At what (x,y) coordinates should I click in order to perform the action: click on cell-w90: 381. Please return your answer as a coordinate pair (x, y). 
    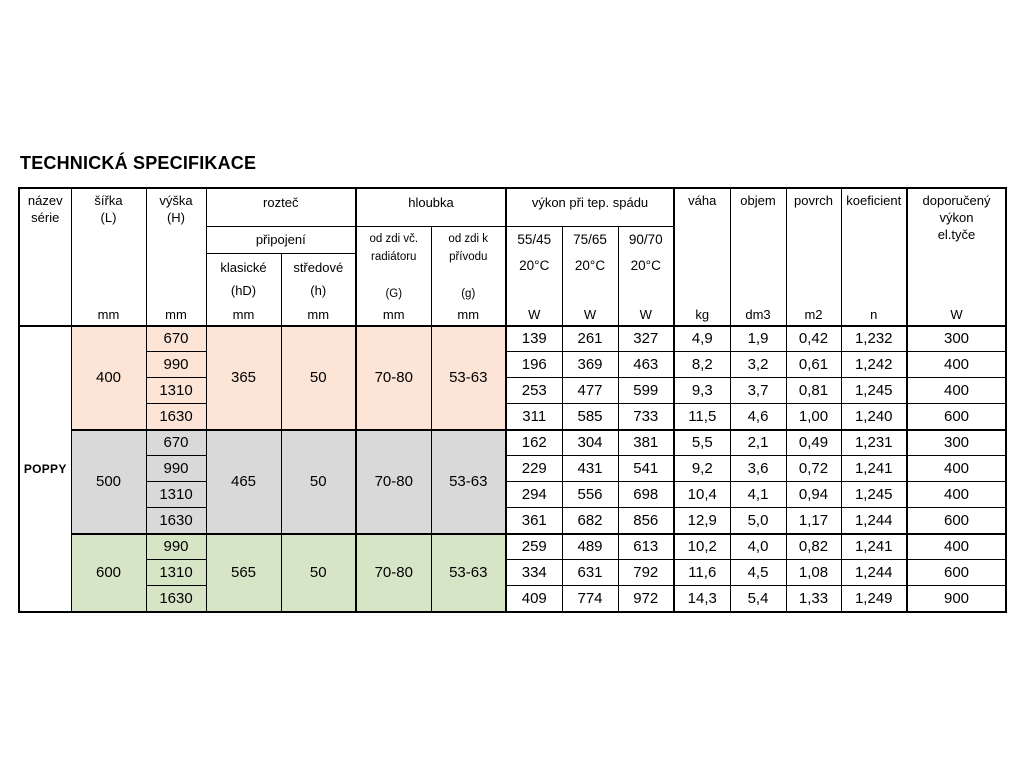
    Looking at the image, I should click on (646, 442).